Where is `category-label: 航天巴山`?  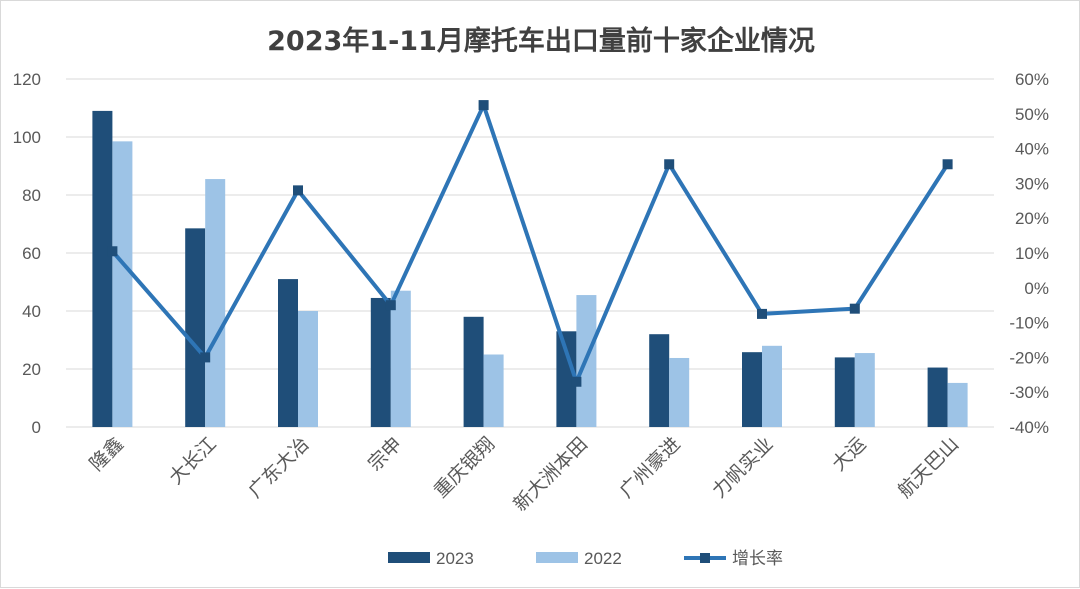
category-label: 航天巴山 is located at coordinates (928, 467).